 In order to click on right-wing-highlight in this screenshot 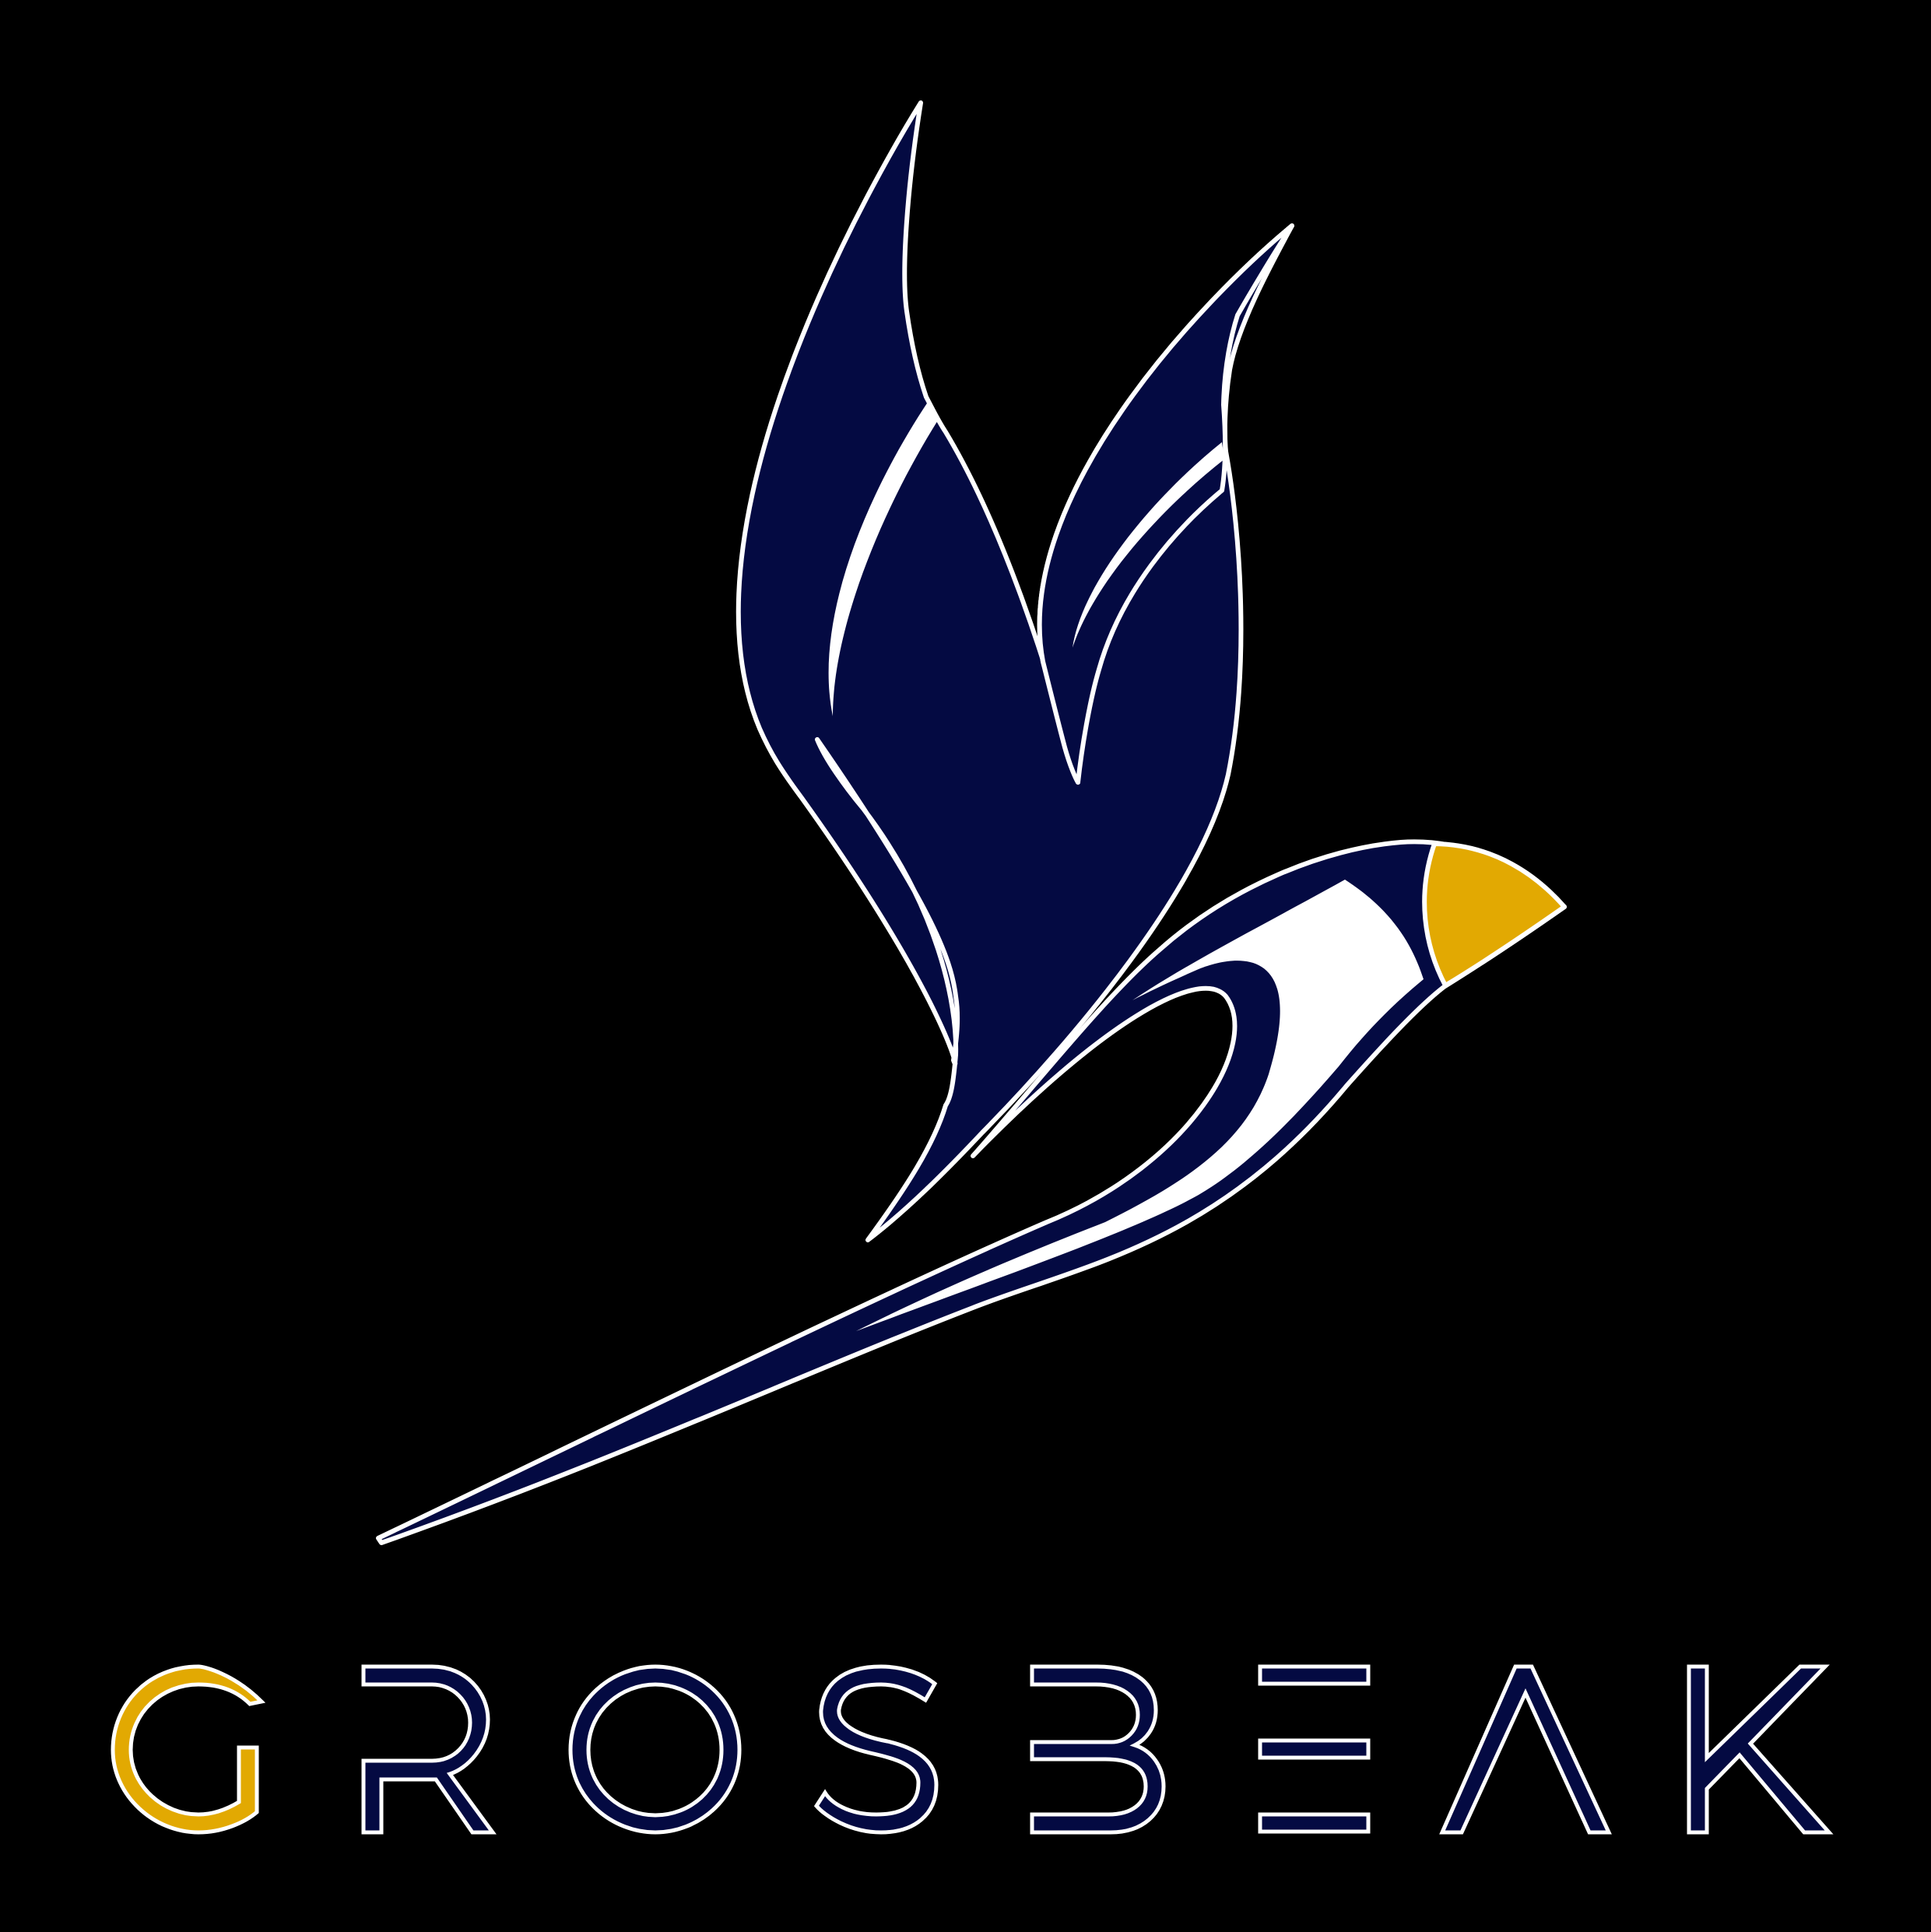, I will do `click(1149, 545)`.